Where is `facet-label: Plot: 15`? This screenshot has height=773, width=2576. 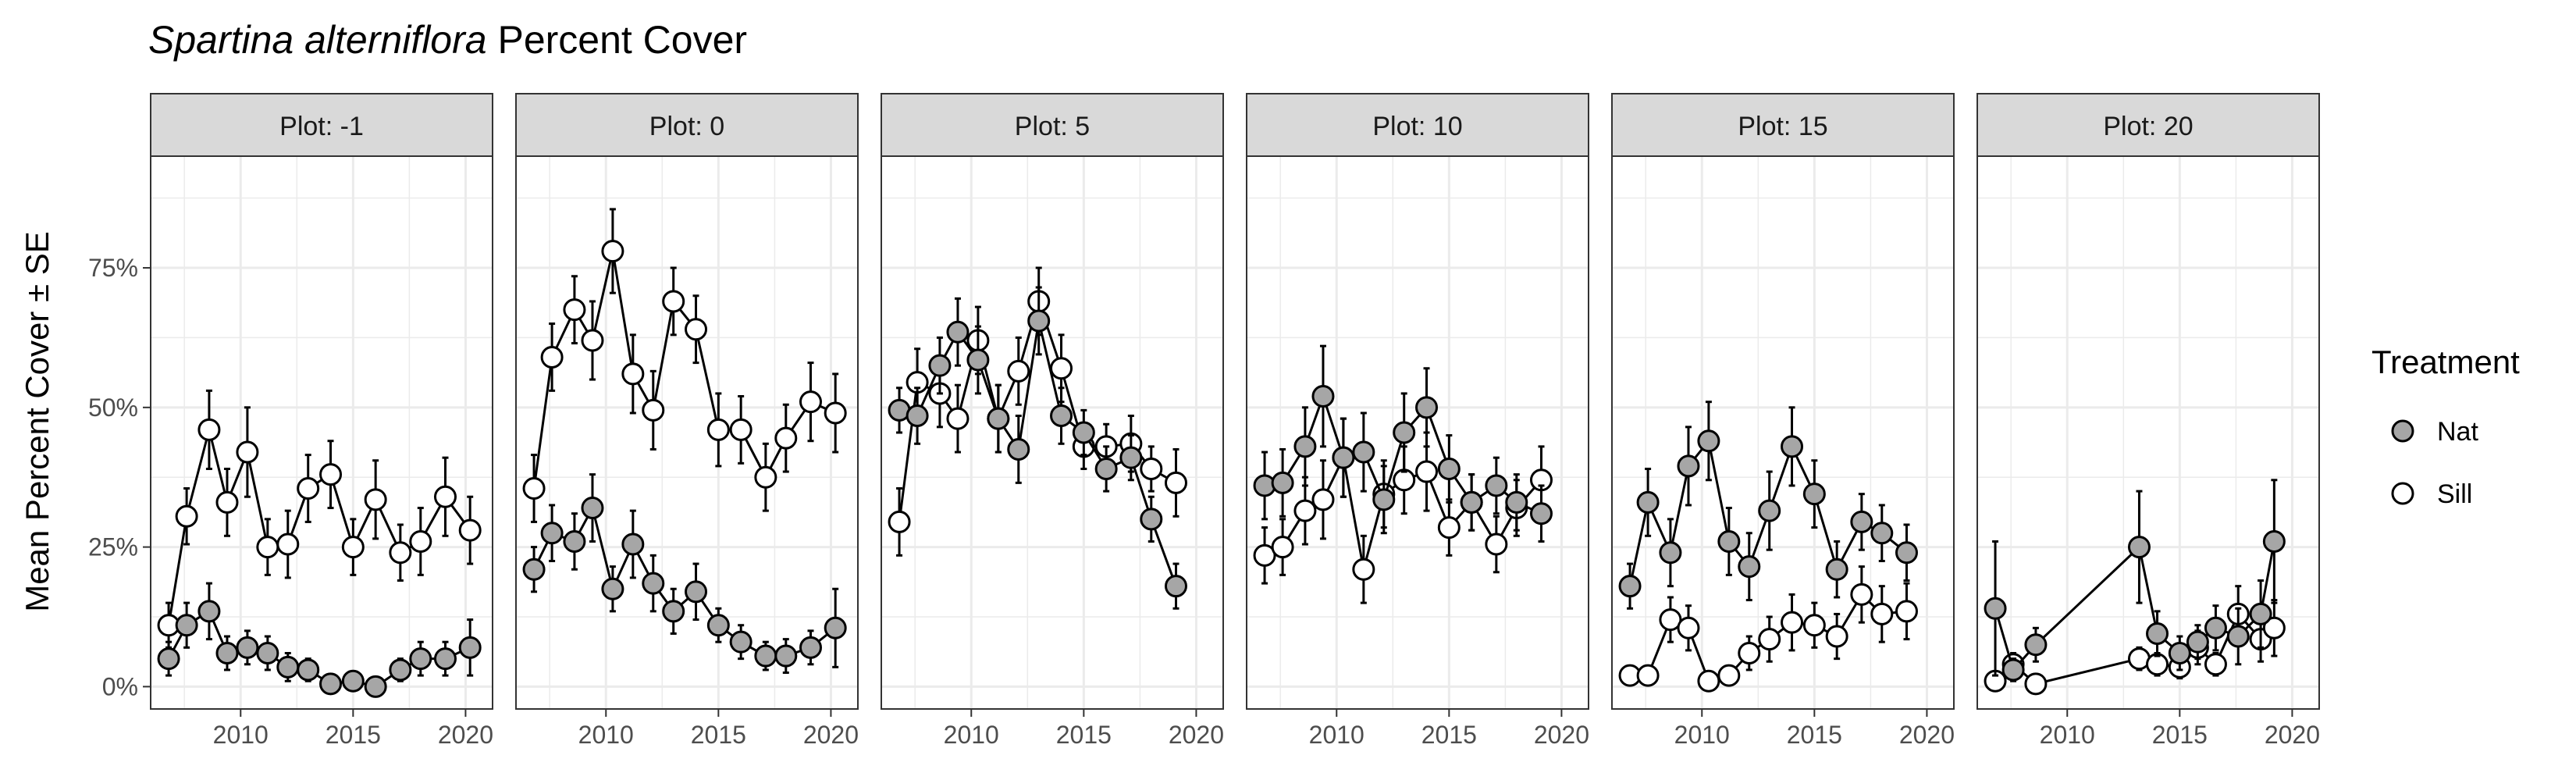
facet-label: Plot: 15 is located at coordinates (1782, 127).